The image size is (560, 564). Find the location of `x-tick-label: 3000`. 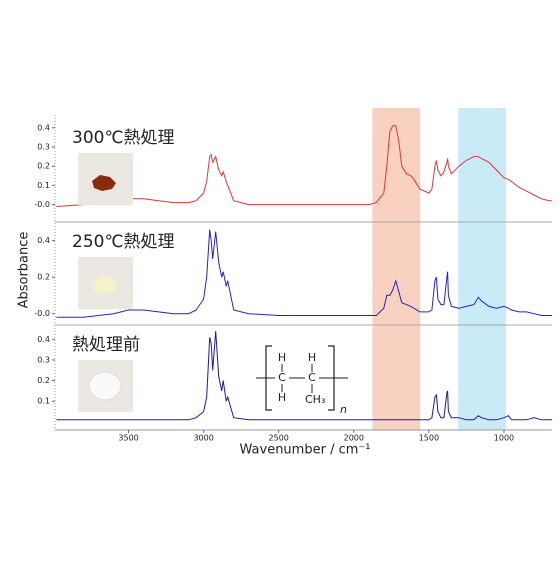

x-tick-label: 3000 is located at coordinates (203, 438).